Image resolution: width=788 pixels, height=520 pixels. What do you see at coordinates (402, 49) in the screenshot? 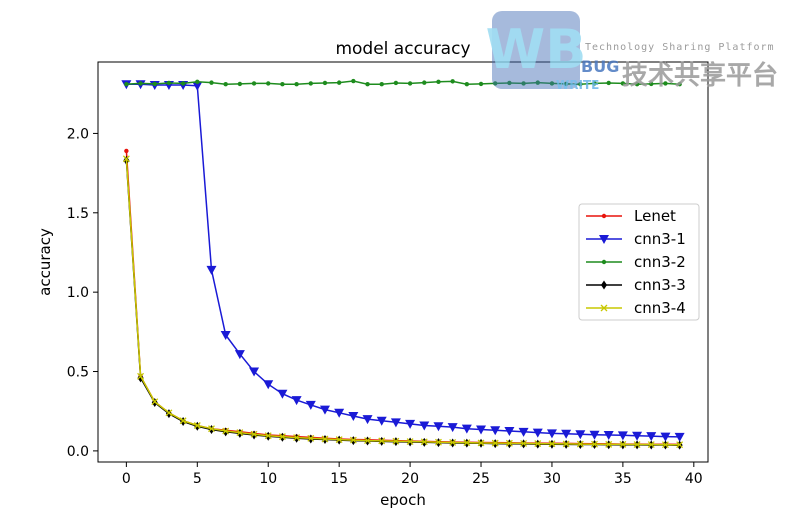
I see `chart-title: model accuracy` at bounding box center [402, 49].